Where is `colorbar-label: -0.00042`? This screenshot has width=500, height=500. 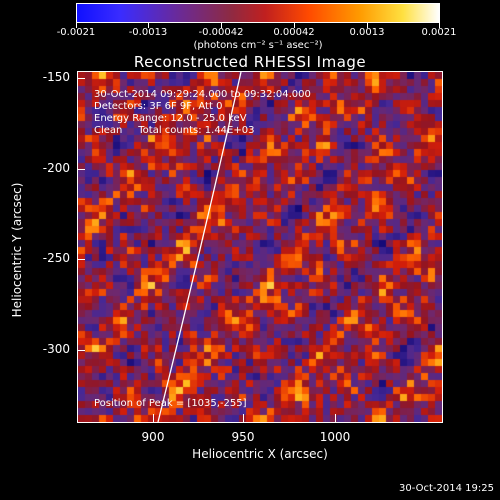 colorbar-label: -0.00042 is located at coordinates (221, 32).